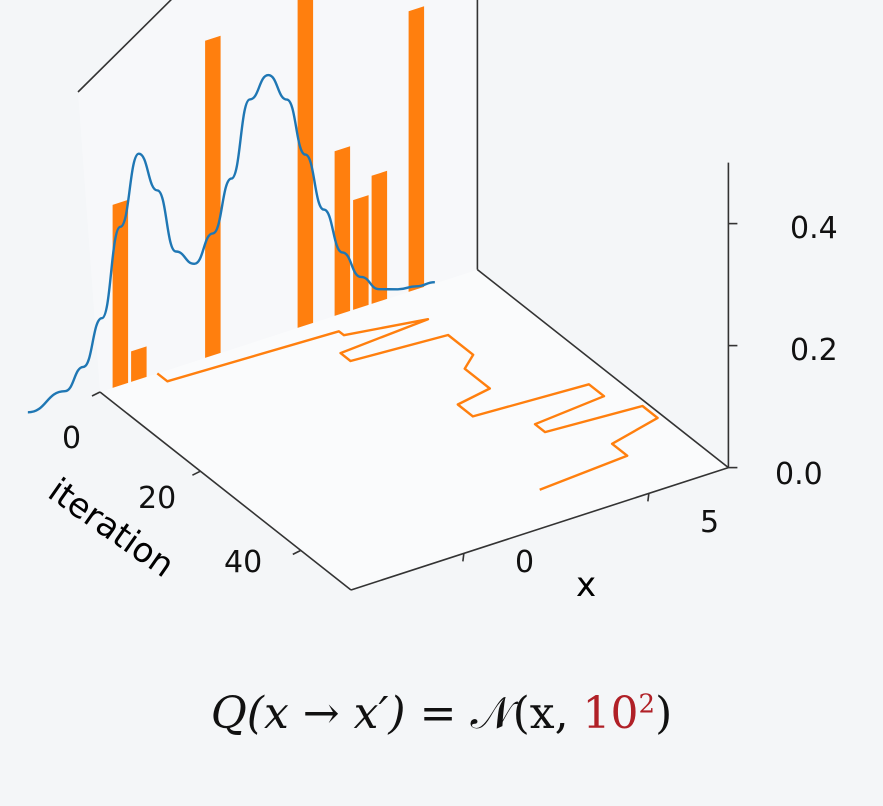  I want to click on variance-value: 102, so click(619, 713).